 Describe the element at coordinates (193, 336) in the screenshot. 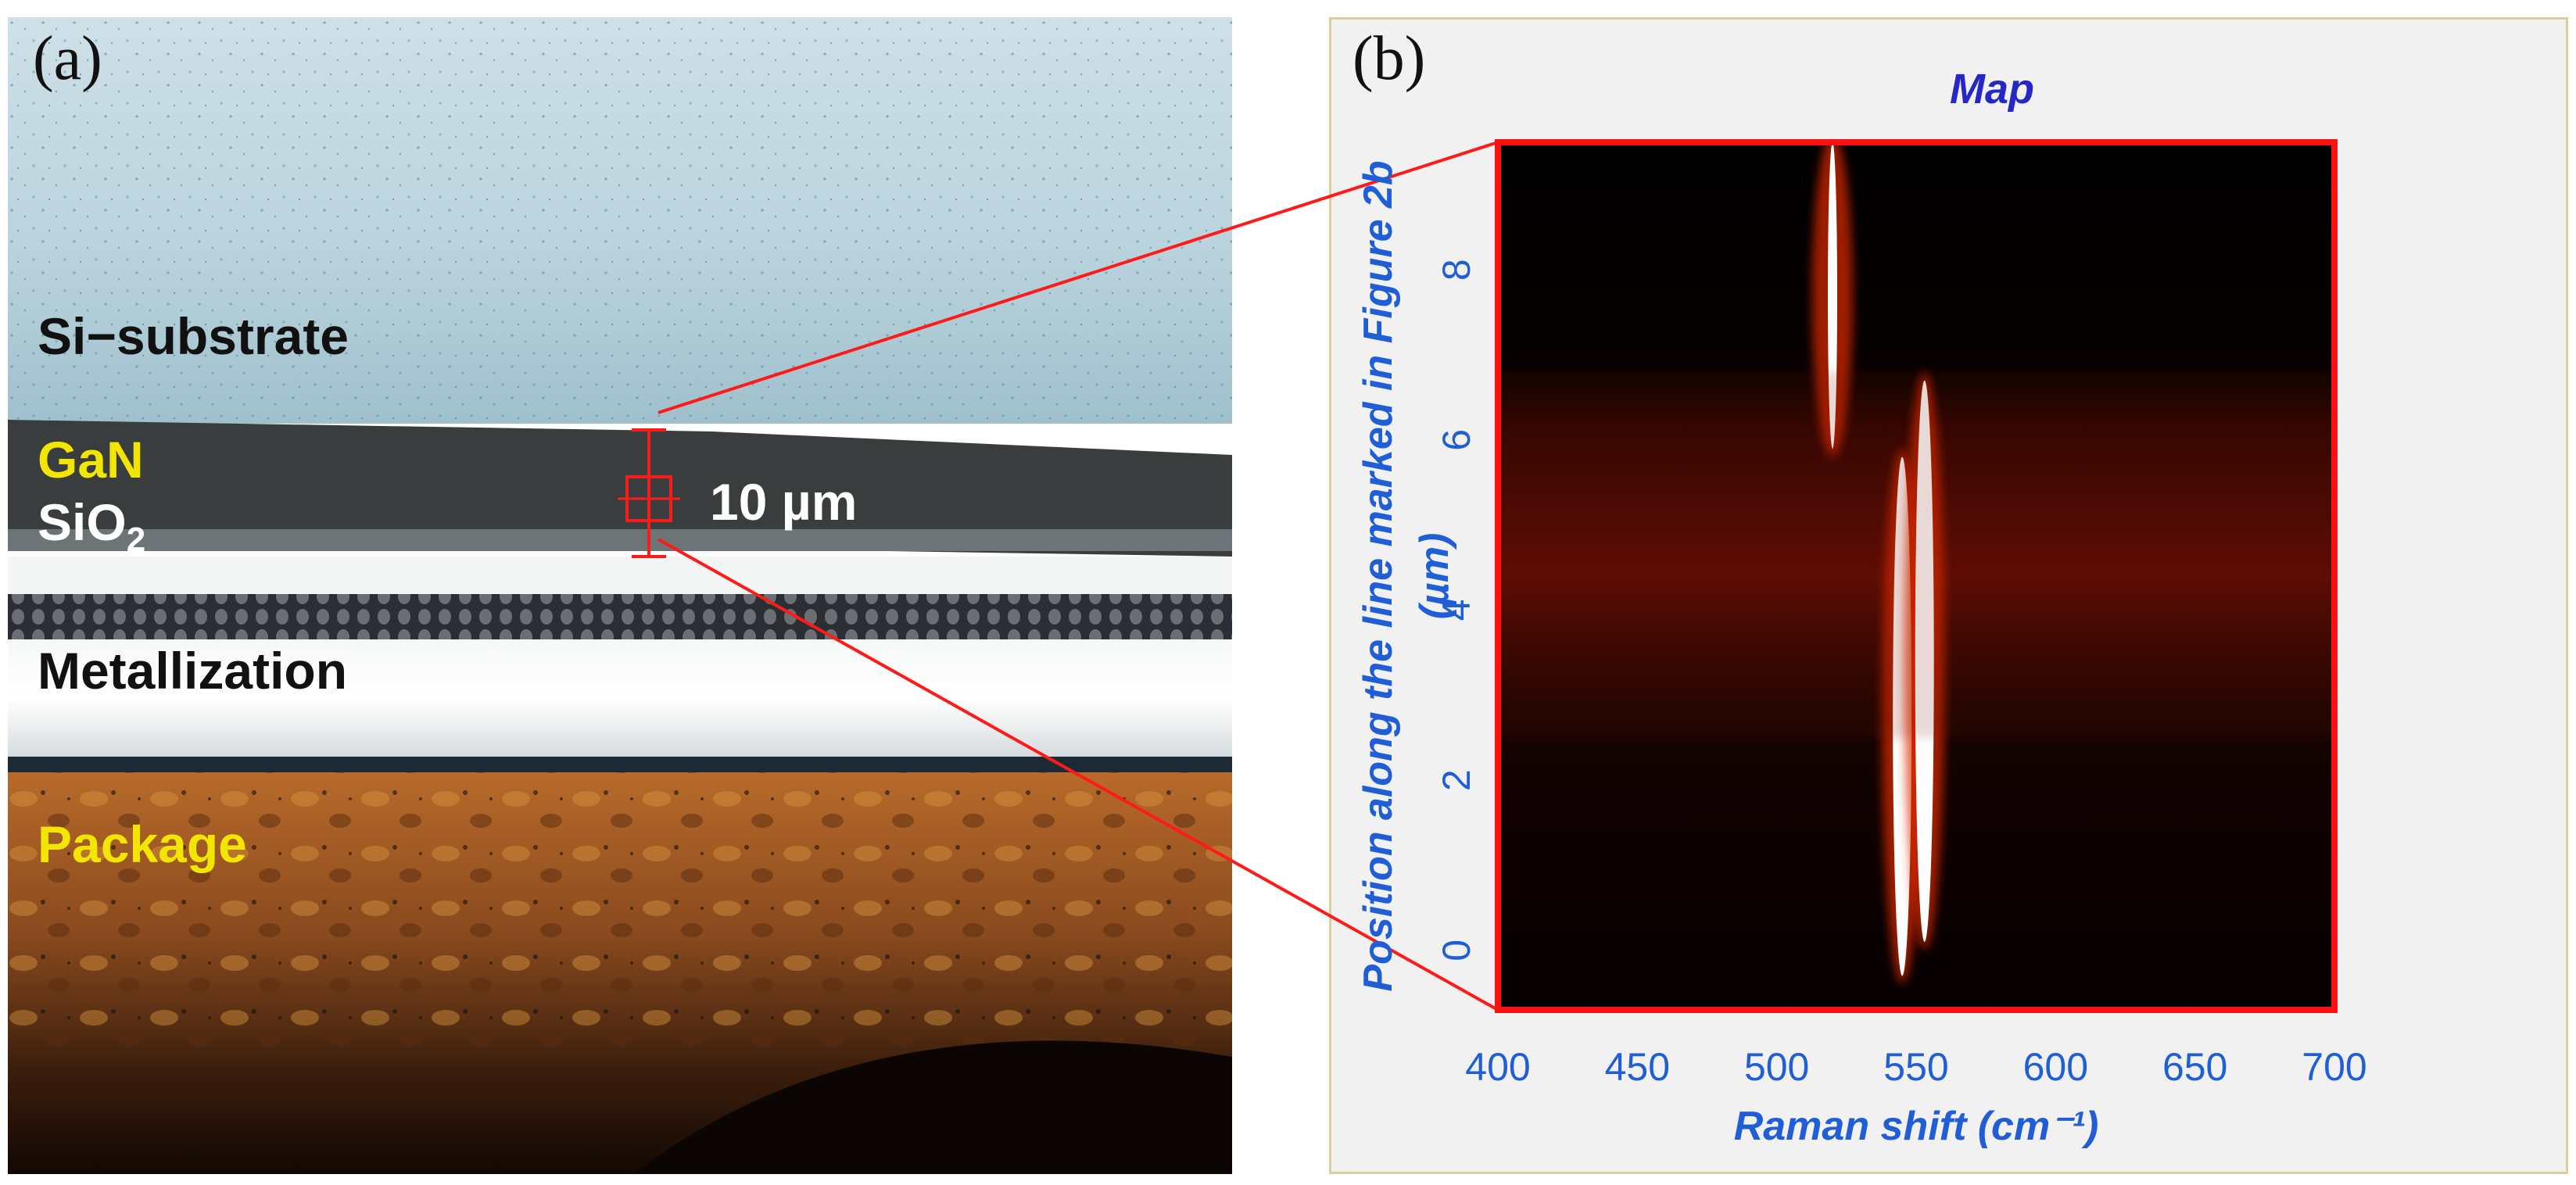

I see `si-substrate-label: Si−substrate` at that location.